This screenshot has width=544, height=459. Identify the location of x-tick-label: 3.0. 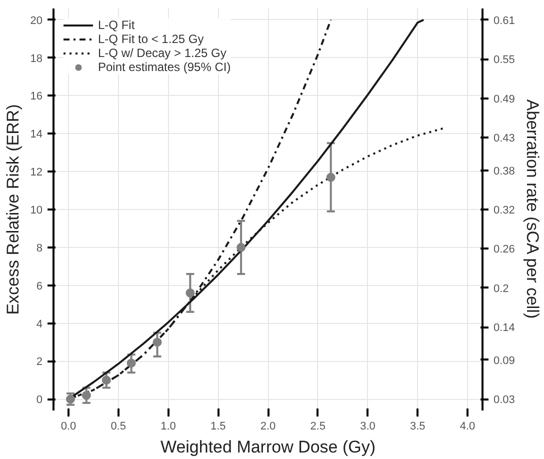
(368, 426).